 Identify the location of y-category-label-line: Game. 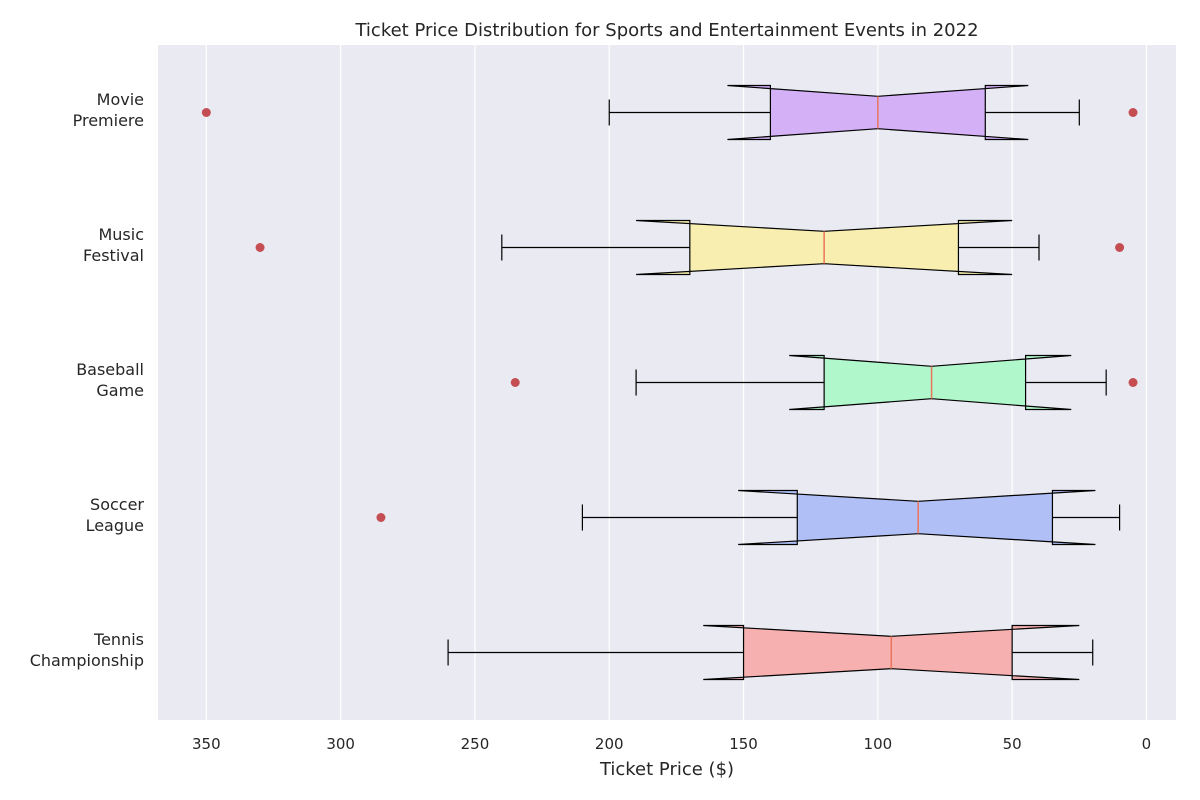
(120, 390).